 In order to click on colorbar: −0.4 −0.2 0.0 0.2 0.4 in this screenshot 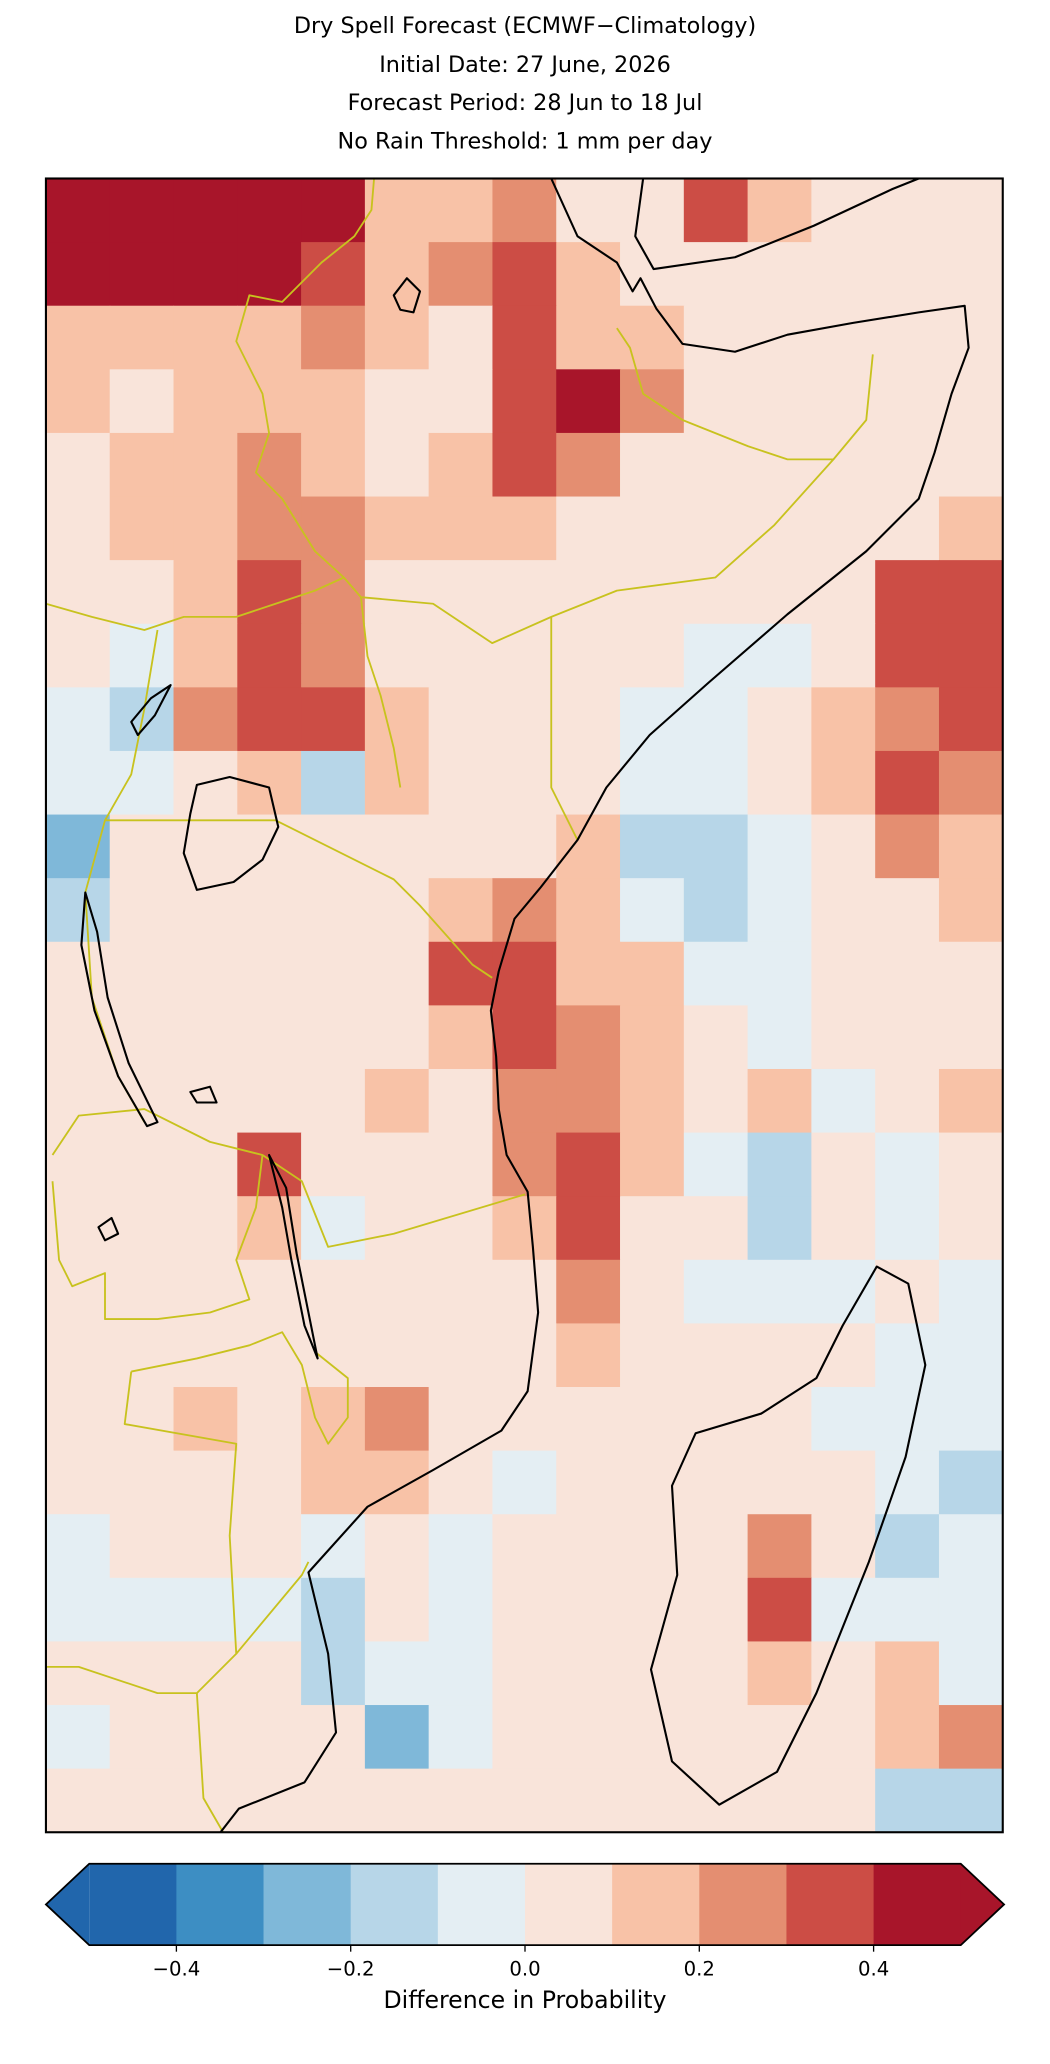, I will do `click(525, 1921)`.